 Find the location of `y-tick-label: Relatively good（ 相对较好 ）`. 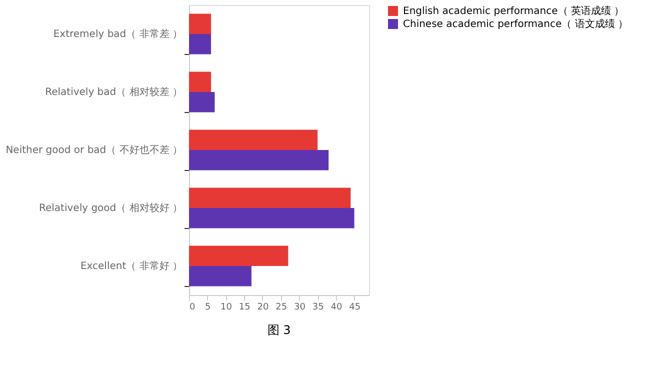

y-tick-label: Relatively good（ 相对较好 ） is located at coordinates (110, 208).